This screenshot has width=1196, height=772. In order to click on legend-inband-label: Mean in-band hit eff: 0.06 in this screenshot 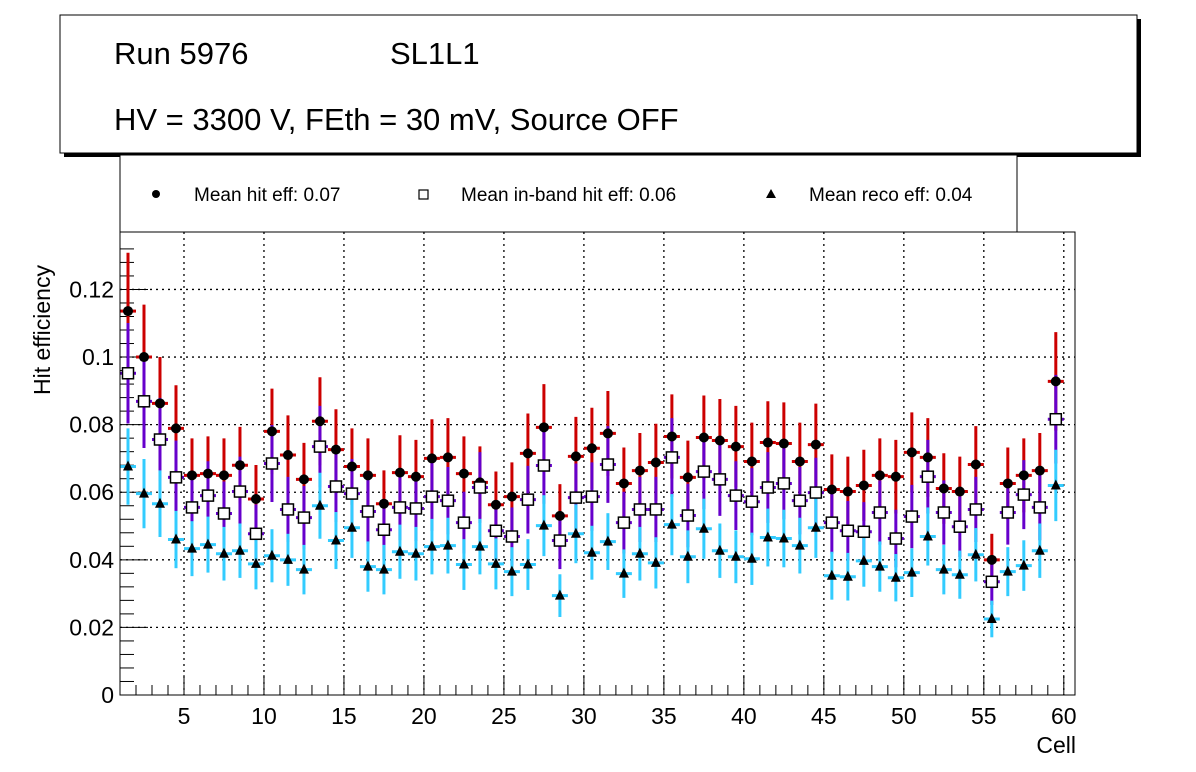, I will do `click(568, 195)`.